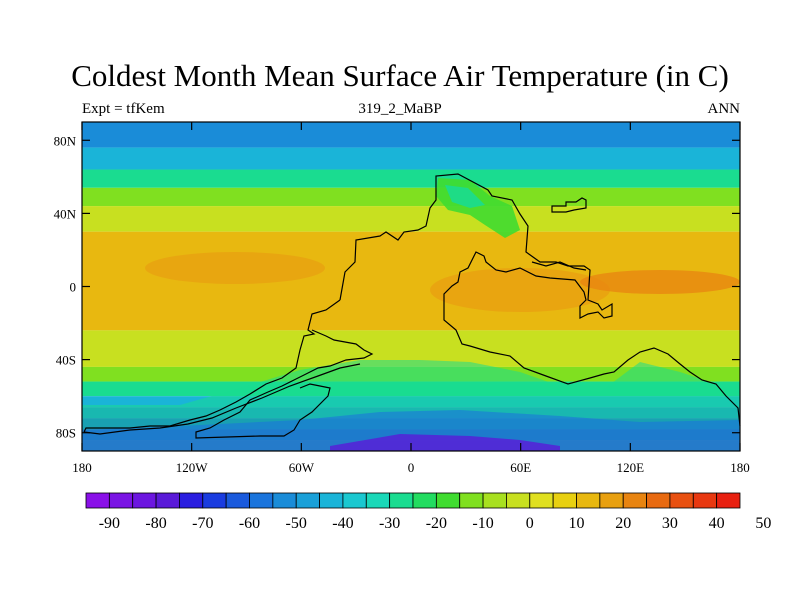 The width and height of the screenshot is (800, 600). I want to click on lon-tick-label: 120E, so click(631, 467).